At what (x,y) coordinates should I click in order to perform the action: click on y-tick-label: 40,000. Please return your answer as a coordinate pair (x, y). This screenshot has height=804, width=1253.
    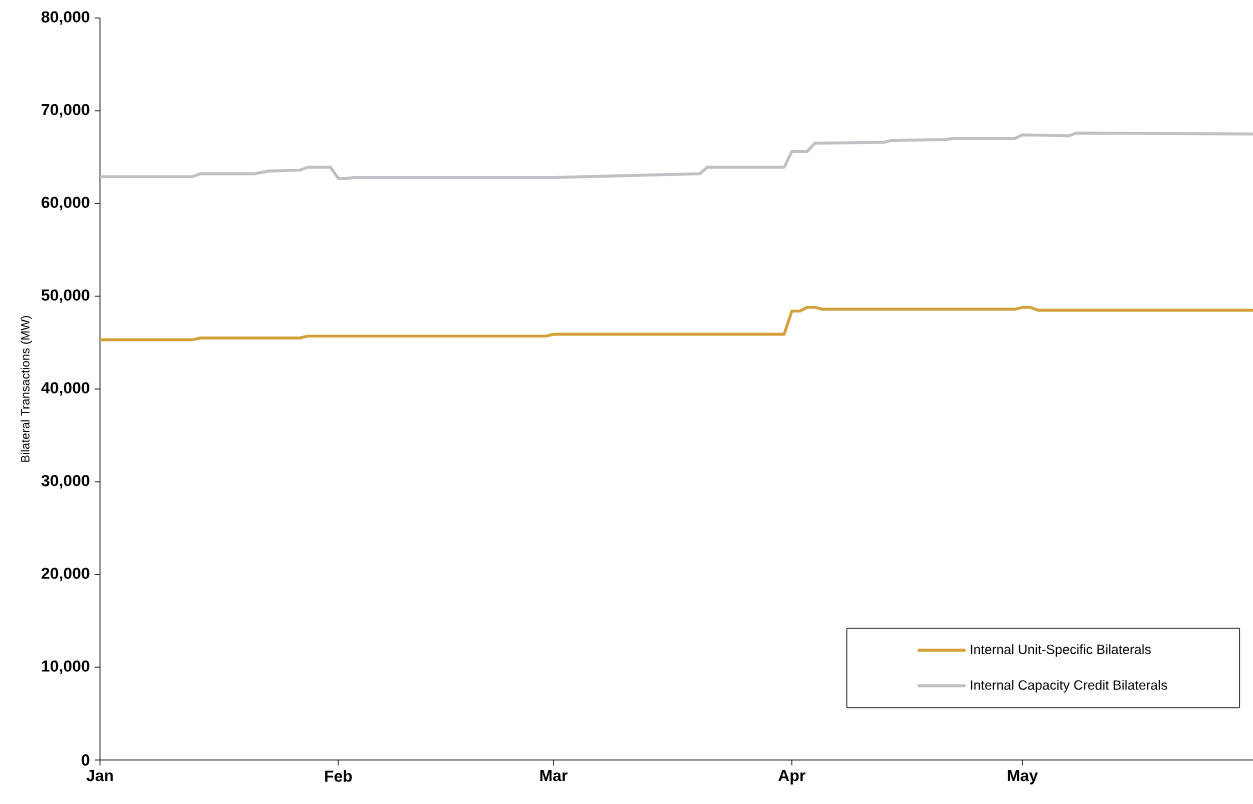
    Looking at the image, I should click on (65, 389).